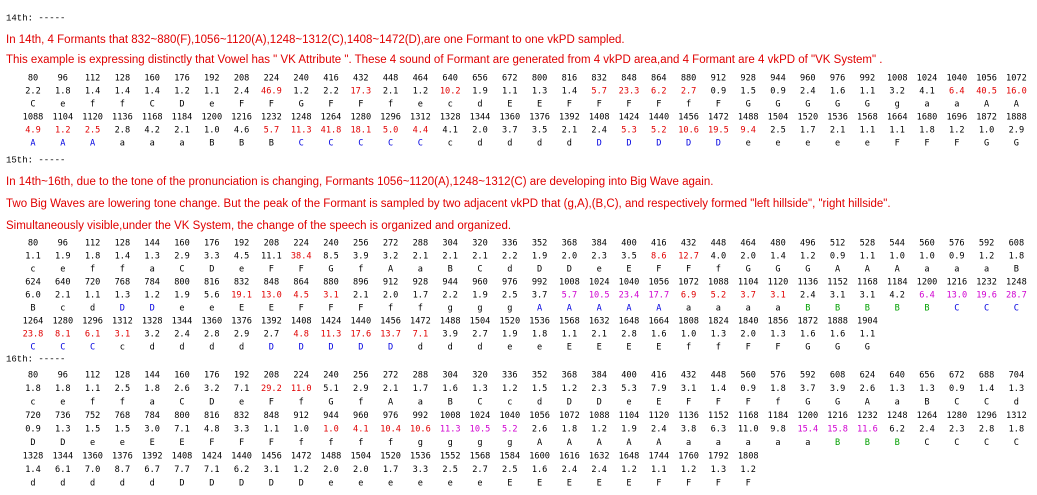 Image resolution: width=1037 pixels, height=495 pixels. What do you see at coordinates (123, 389) in the screenshot?
I see `cell: 2.5` at bounding box center [123, 389].